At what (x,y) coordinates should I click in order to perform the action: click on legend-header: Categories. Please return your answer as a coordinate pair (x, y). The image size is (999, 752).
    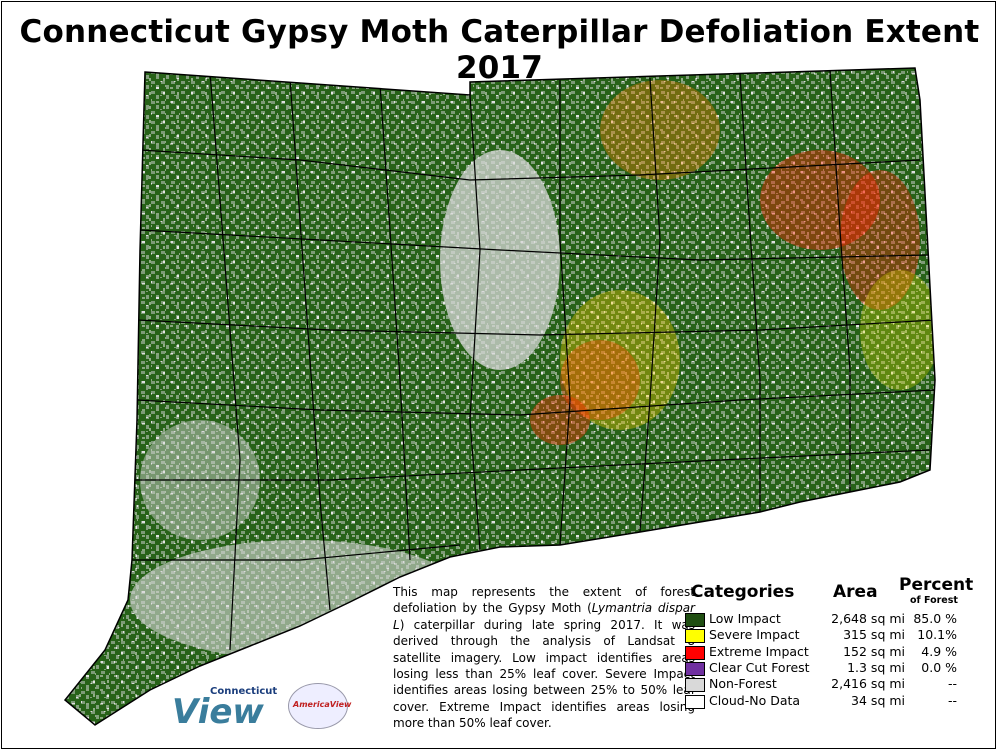
    Looking at the image, I should click on (743, 592).